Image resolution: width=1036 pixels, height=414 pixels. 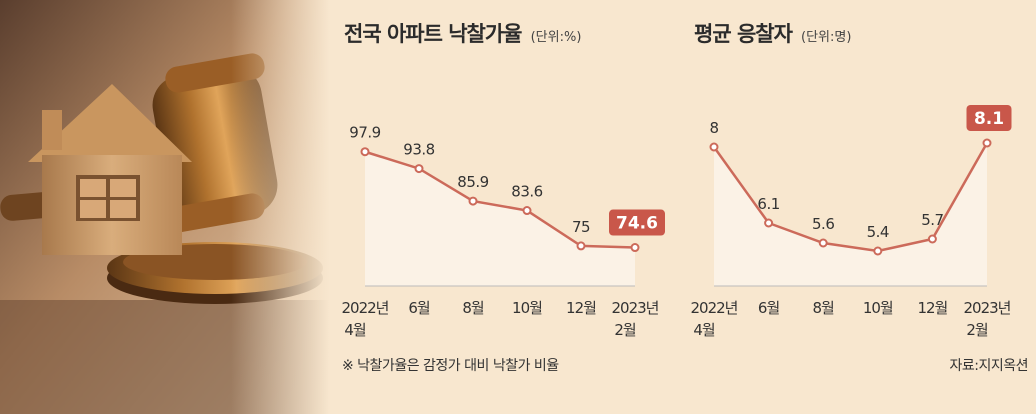 I want to click on chart1-highlight-badge, so click(x=637, y=222).